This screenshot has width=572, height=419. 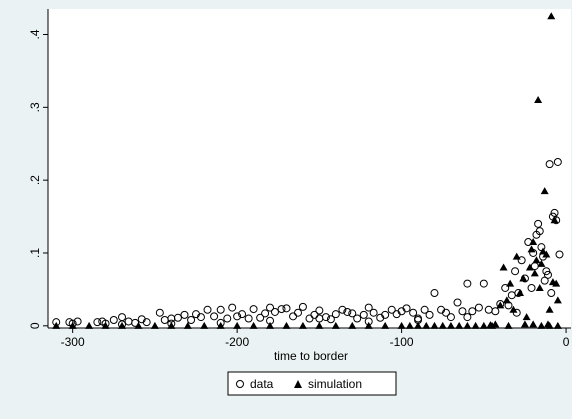 What do you see at coordinates (335, 384) in the screenshot?
I see `legend-label-simulation: simulation` at bounding box center [335, 384].